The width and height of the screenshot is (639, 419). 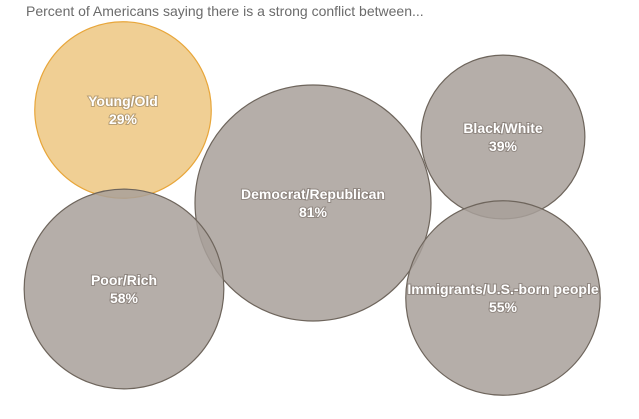 What do you see at coordinates (503, 298) in the screenshot?
I see `bubble-immigrants-u-s-born-people` at bounding box center [503, 298].